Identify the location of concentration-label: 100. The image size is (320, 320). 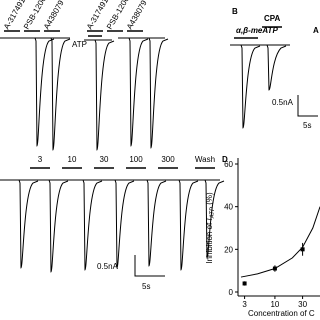
(136, 159).